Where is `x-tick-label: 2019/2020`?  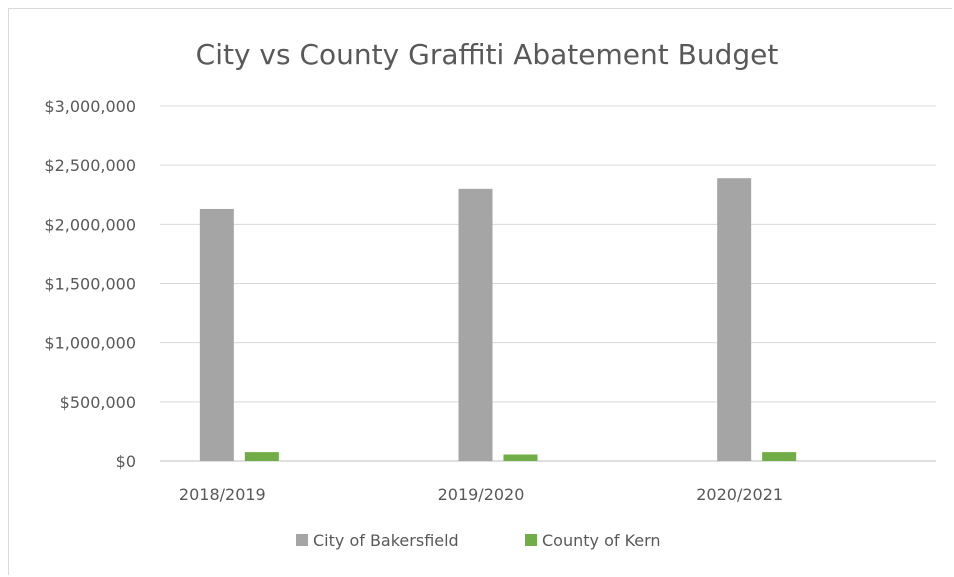 x-tick-label: 2019/2020 is located at coordinates (481, 494).